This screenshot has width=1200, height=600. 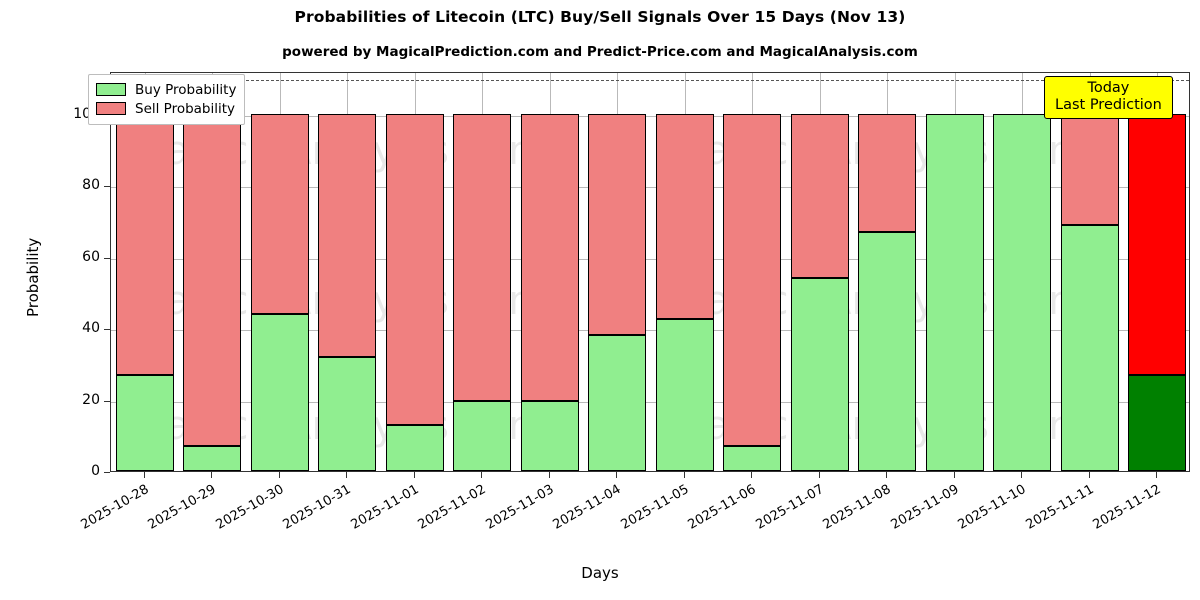 I want to click on y-tick-label: 40, so click(x=91, y=328).